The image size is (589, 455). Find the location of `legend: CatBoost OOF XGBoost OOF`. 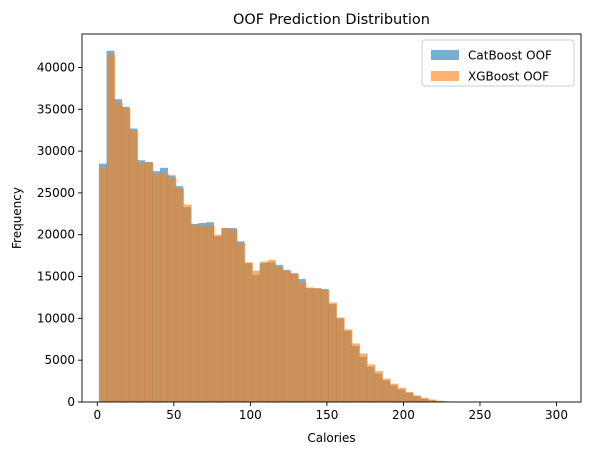

legend: CatBoost OOF XGBoost OOF is located at coordinates (498, 63).